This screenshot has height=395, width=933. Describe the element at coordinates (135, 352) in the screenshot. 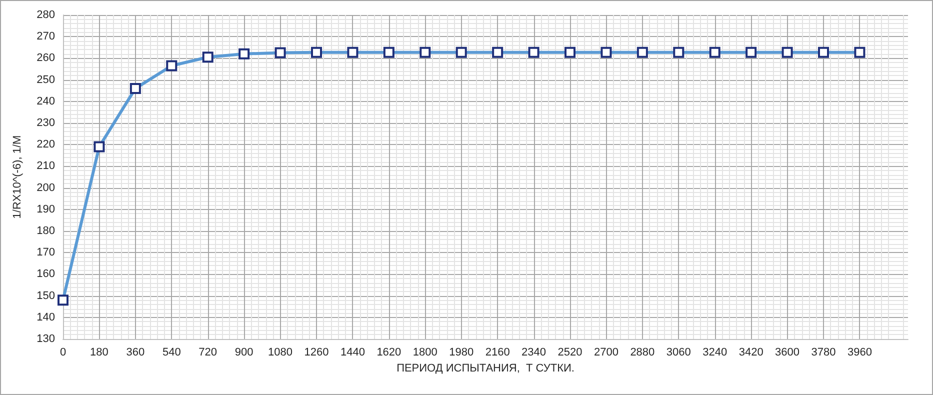

I see `x-tick-label: 360` at that location.